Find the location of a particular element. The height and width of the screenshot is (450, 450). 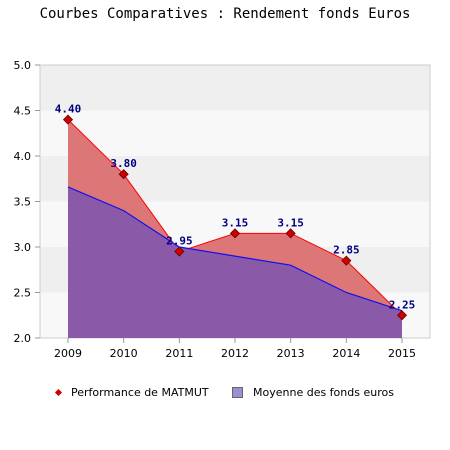

y-tick-label: 3.0 is located at coordinates (23, 247).